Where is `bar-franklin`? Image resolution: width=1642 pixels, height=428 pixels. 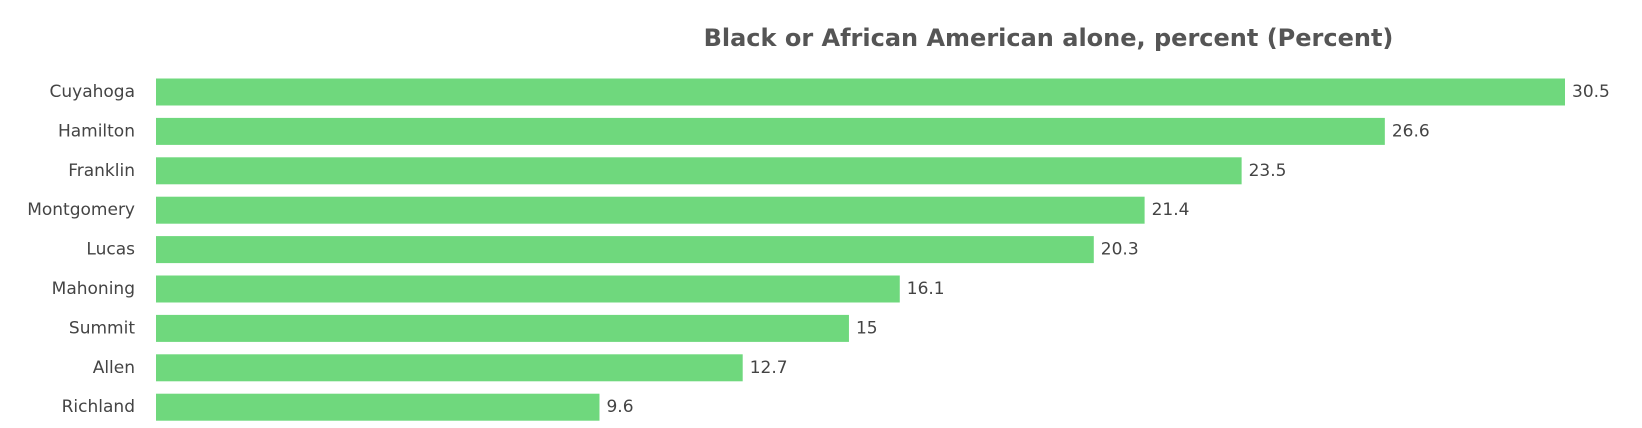 bar-franklin is located at coordinates (699, 171).